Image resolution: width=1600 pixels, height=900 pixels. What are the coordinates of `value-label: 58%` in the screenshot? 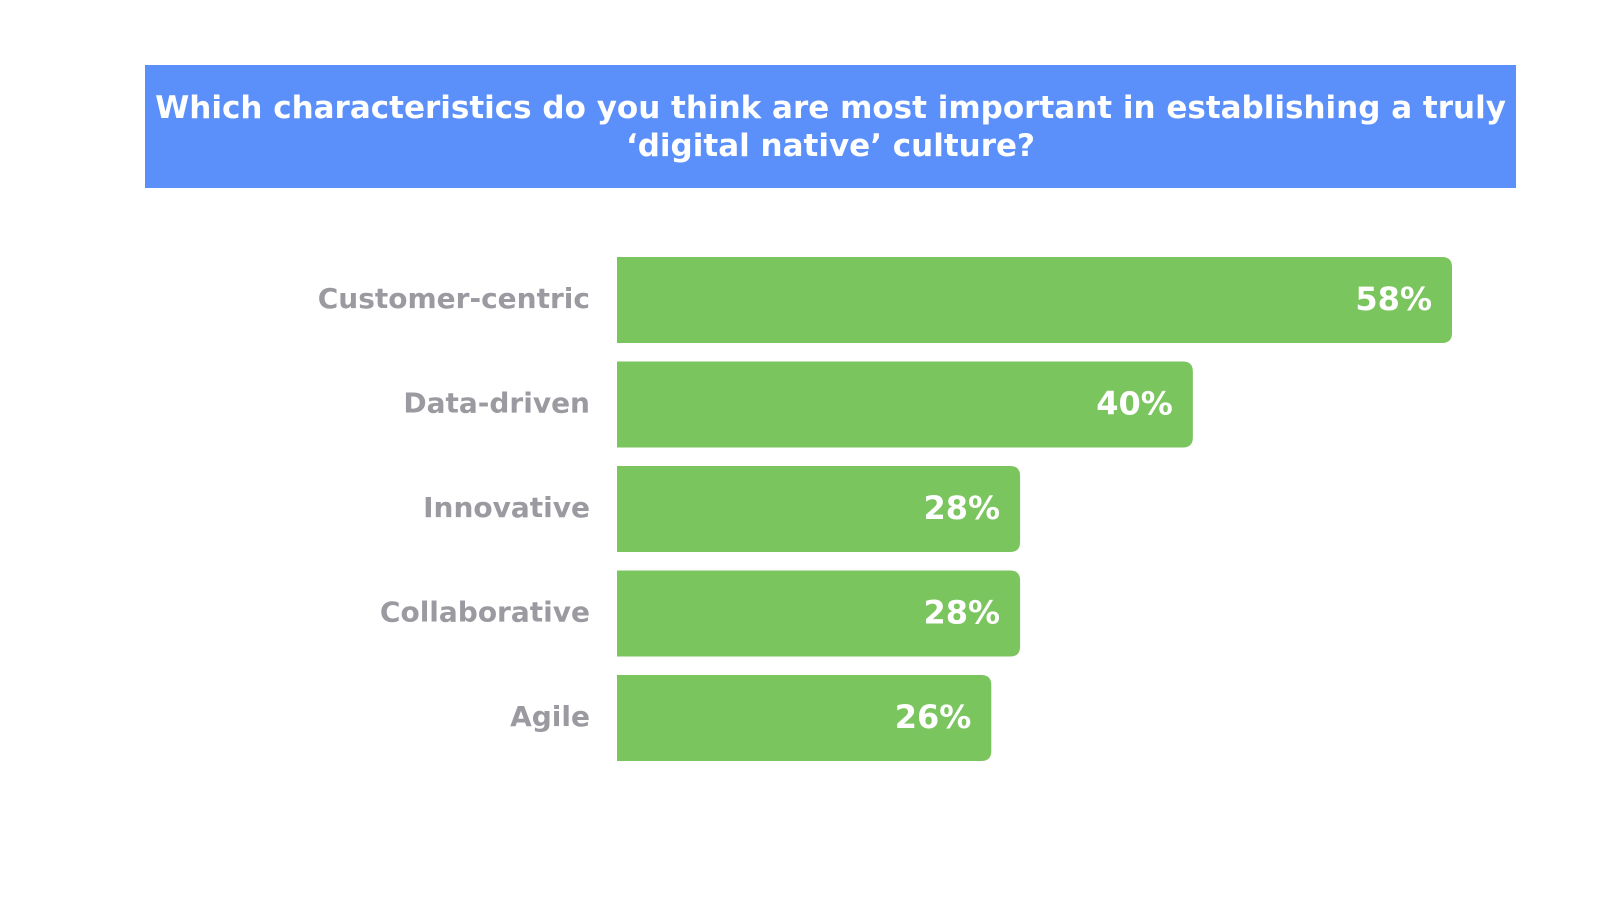 It's located at (1393, 299).